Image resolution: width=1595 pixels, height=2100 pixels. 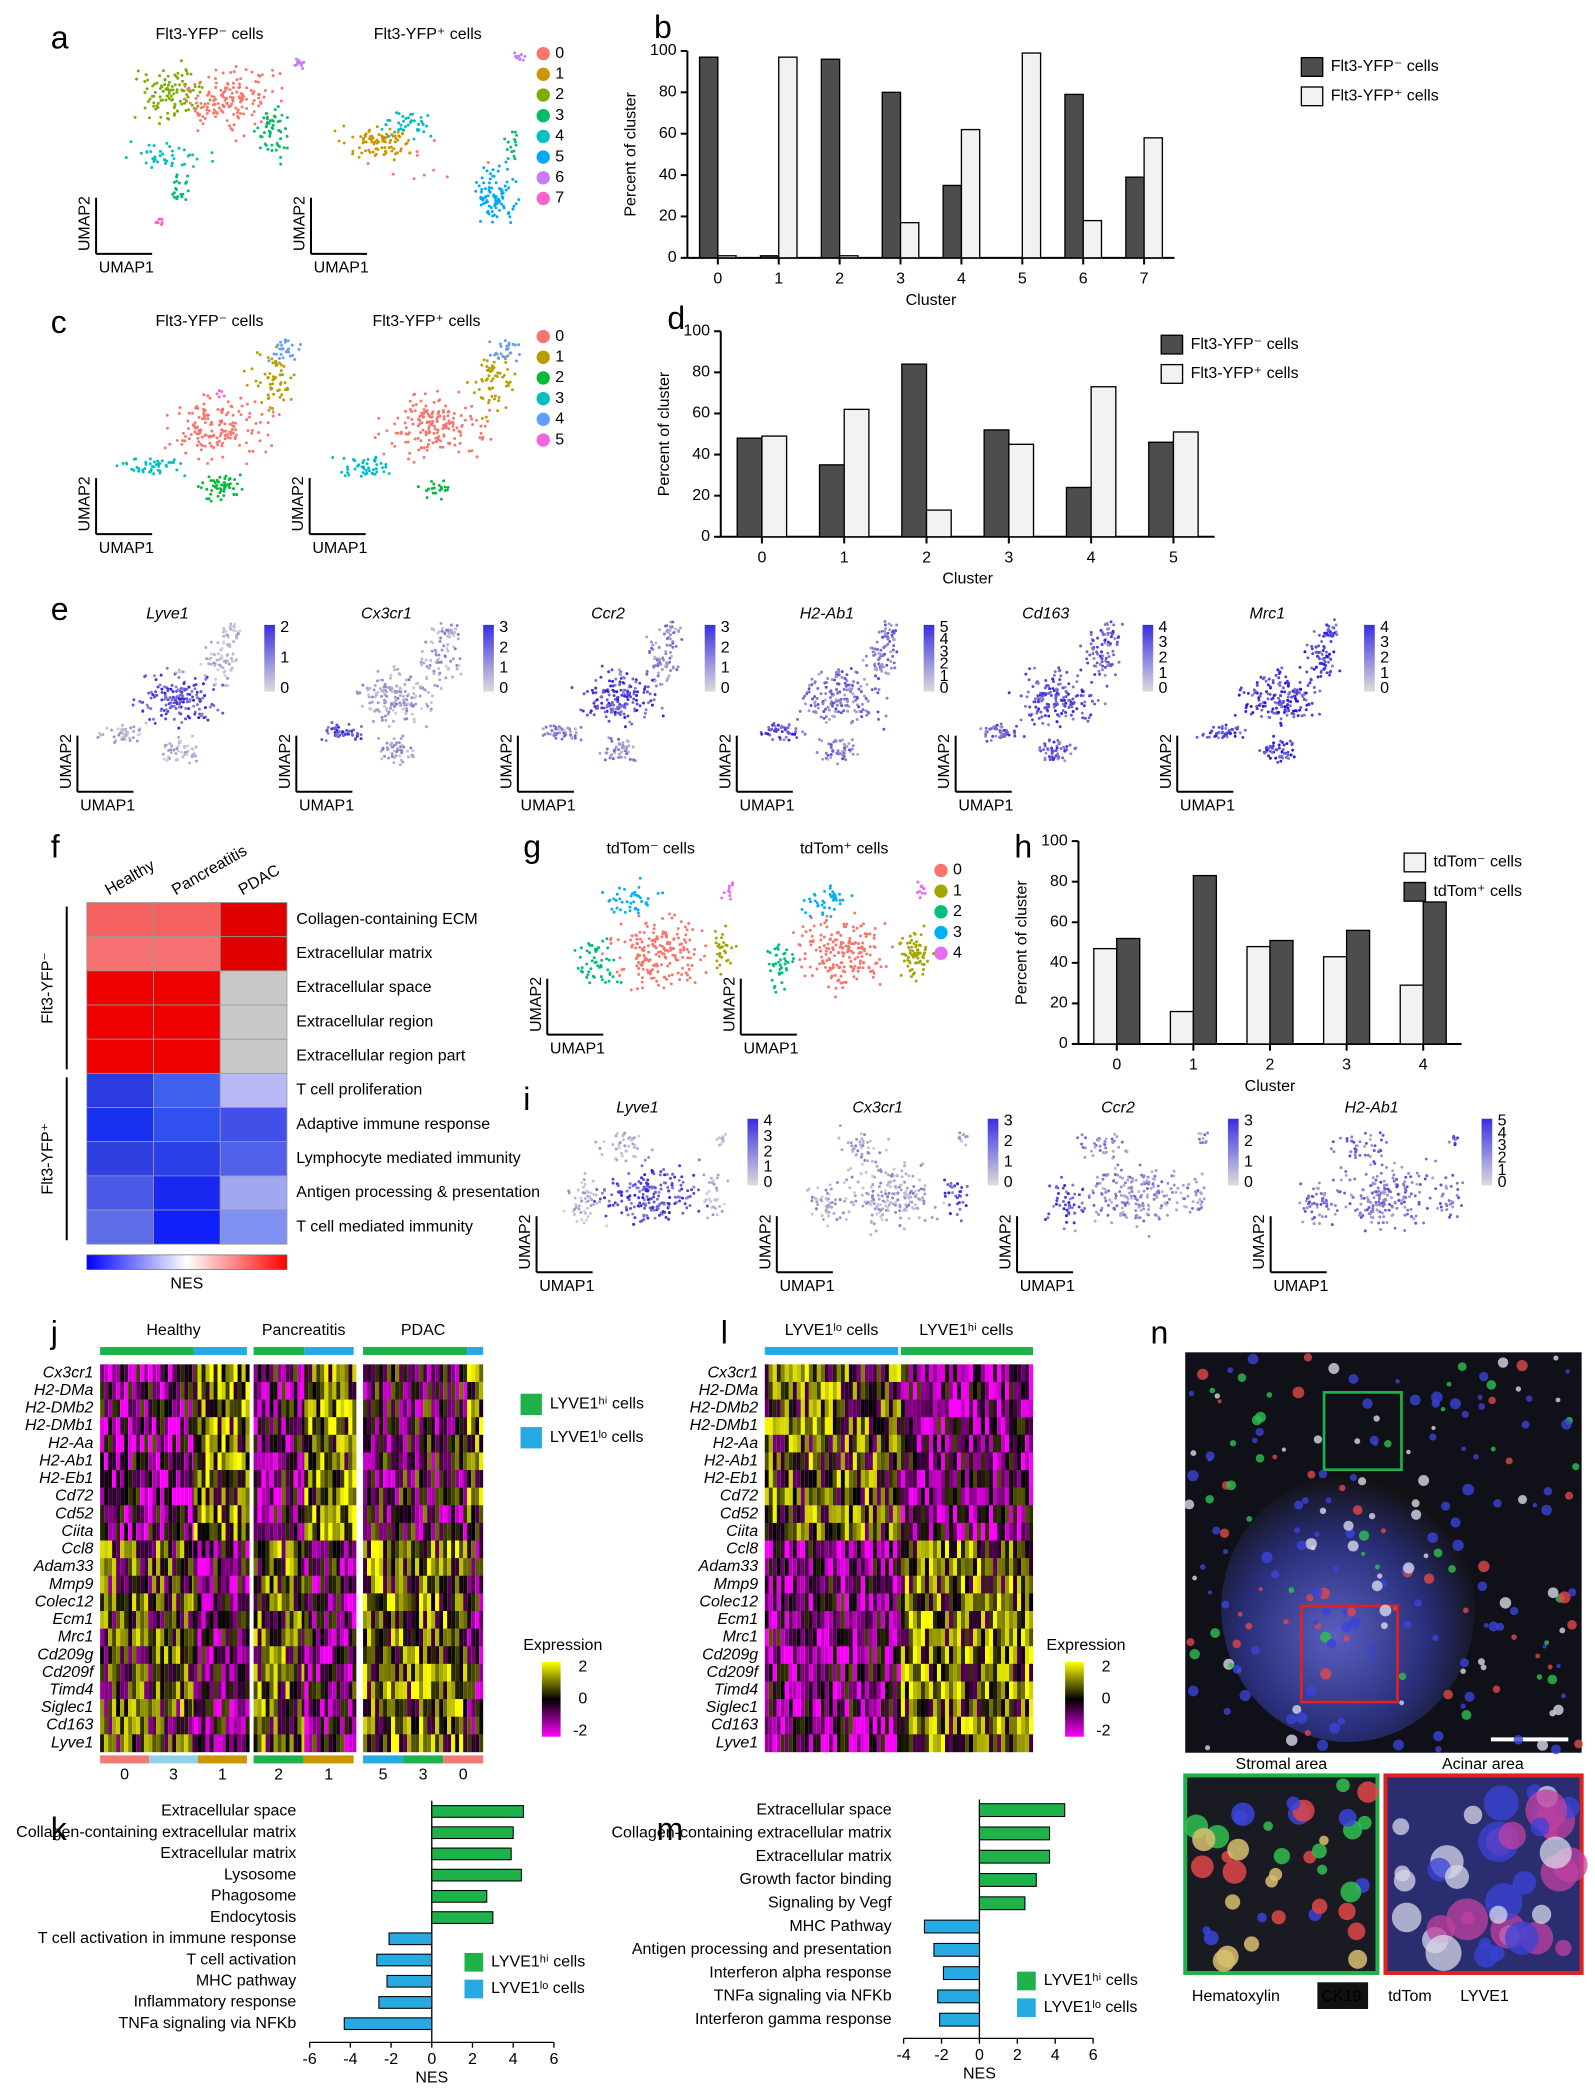 What do you see at coordinates (525, 1241) in the screenshot?
I see `umap-y-label: UMAP2` at bounding box center [525, 1241].